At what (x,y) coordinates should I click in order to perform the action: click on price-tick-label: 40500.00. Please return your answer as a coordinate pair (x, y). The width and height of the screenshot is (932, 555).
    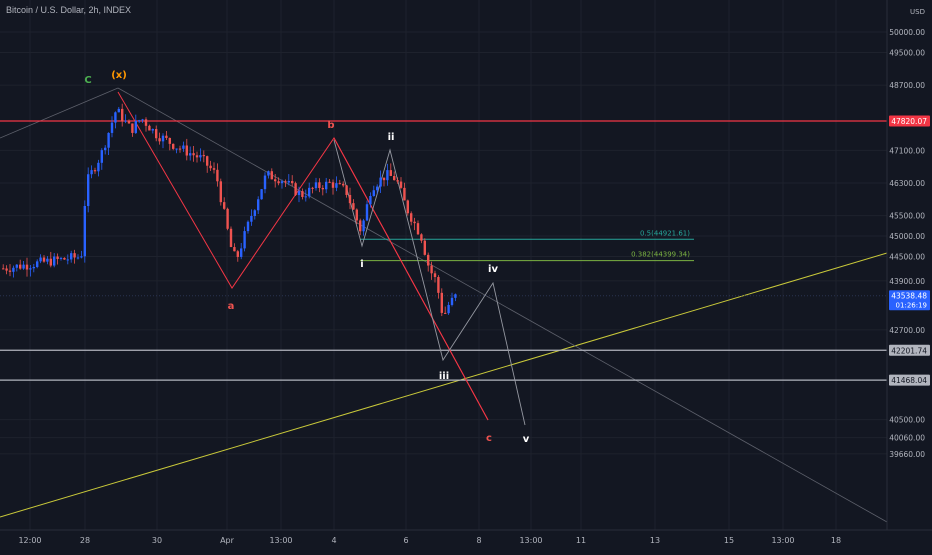
    Looking at the image, I should click on (907, 420).